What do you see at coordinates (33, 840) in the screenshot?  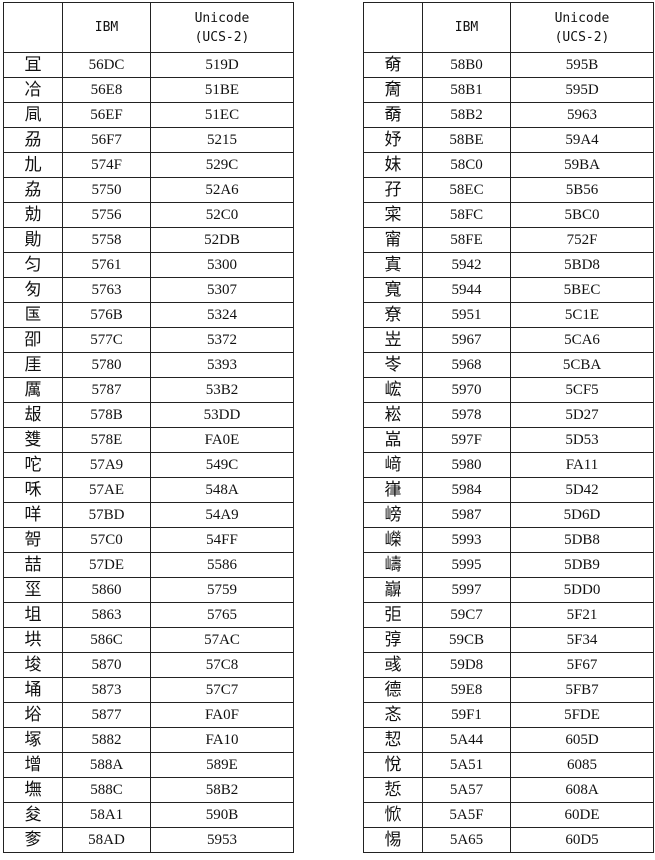 I see `table-cell: 奓` at bounding box center [33, 840].